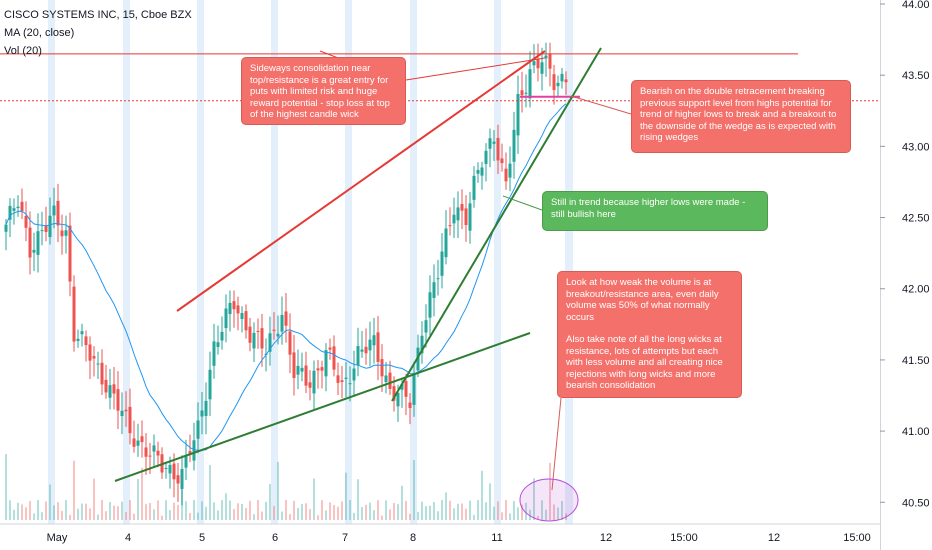 The height and width of the screenshot is (550, 932). What do you see at coordinates (916, 76) in the screenshot?
I see `price-tick-label: 43.50` at bounding box center [916, 76].